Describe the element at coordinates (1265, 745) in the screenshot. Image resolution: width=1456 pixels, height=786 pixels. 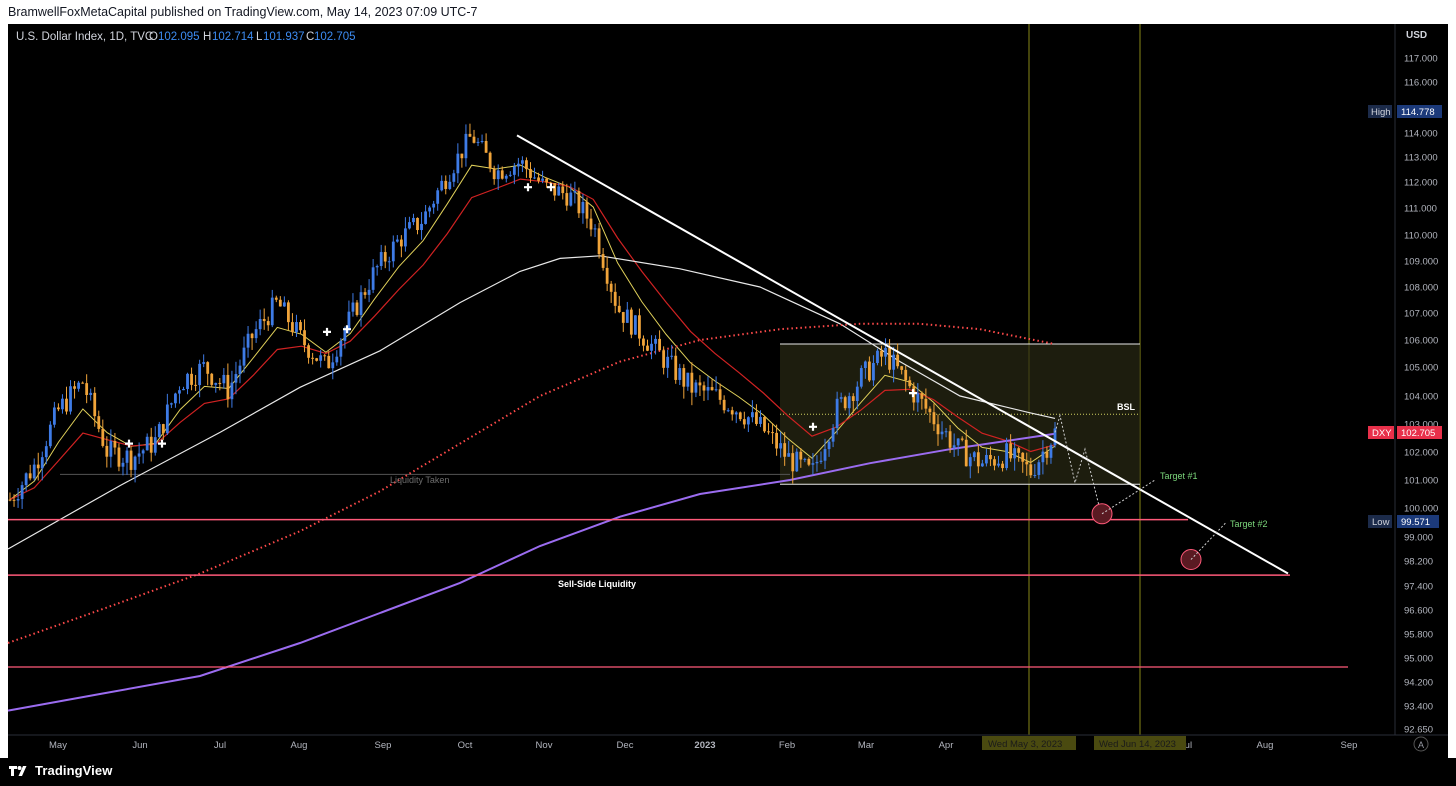
I see `x-tick-label: Aug` at that location.